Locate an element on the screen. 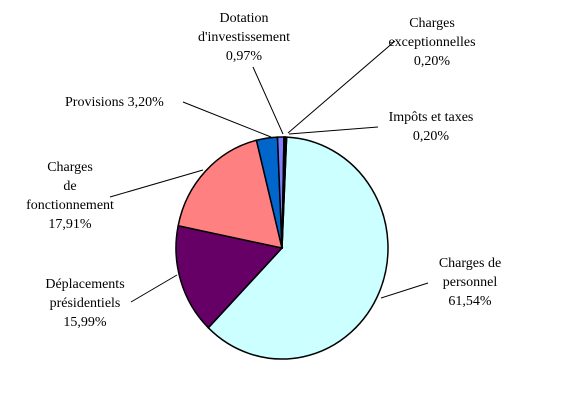  slice-label-1: Déplacements présidentiels 15,99% is located at coordinates (84, 303).